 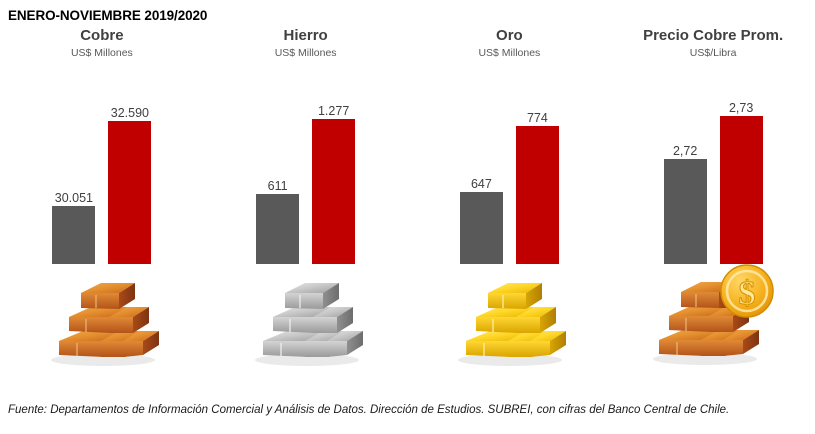 I want to click on bar-group-precio-cobre: 2,72 2,73, so click(x=713, y=168).